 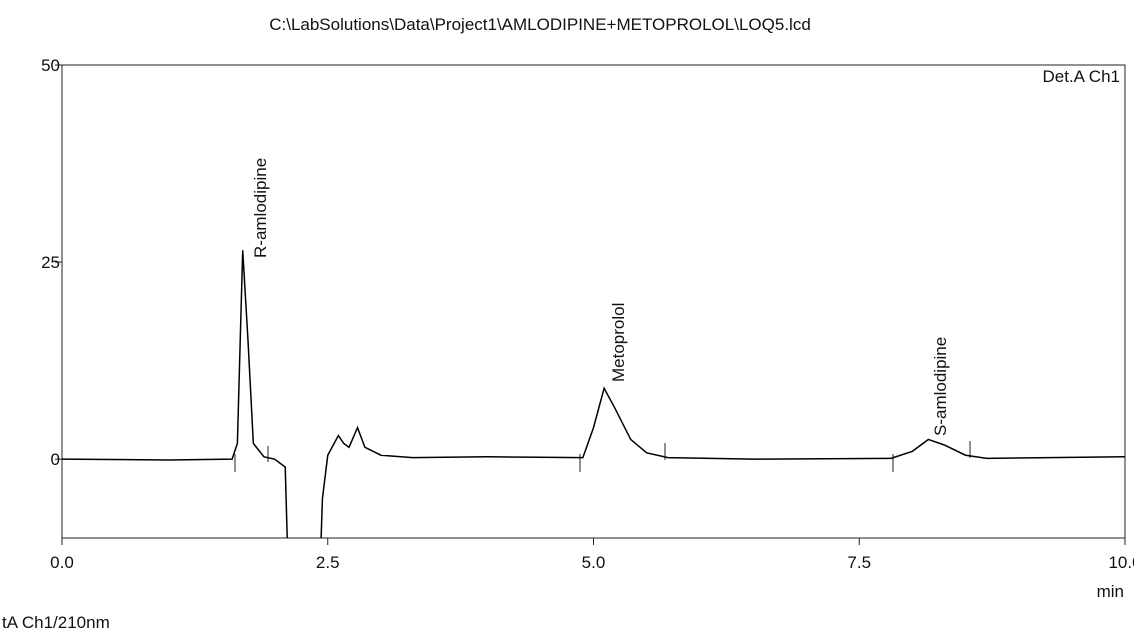 What do you see at coordinates (55, 459) in the screenshot?
I see `y-tick-label: 0` at bounding box center [55, 459].